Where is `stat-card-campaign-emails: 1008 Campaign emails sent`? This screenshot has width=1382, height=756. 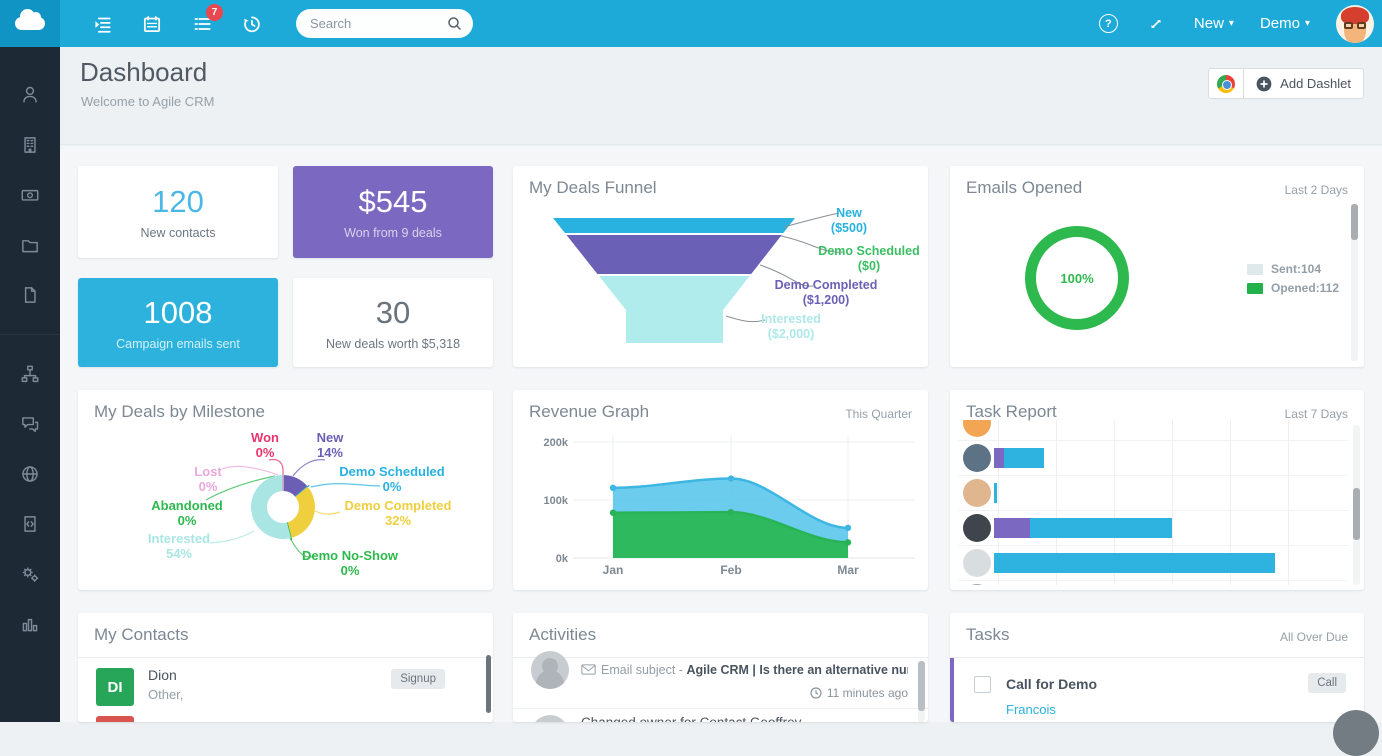
stat-card-campaign-emails: 1008 Campaign emails sent is located at coordinates (178, 322).